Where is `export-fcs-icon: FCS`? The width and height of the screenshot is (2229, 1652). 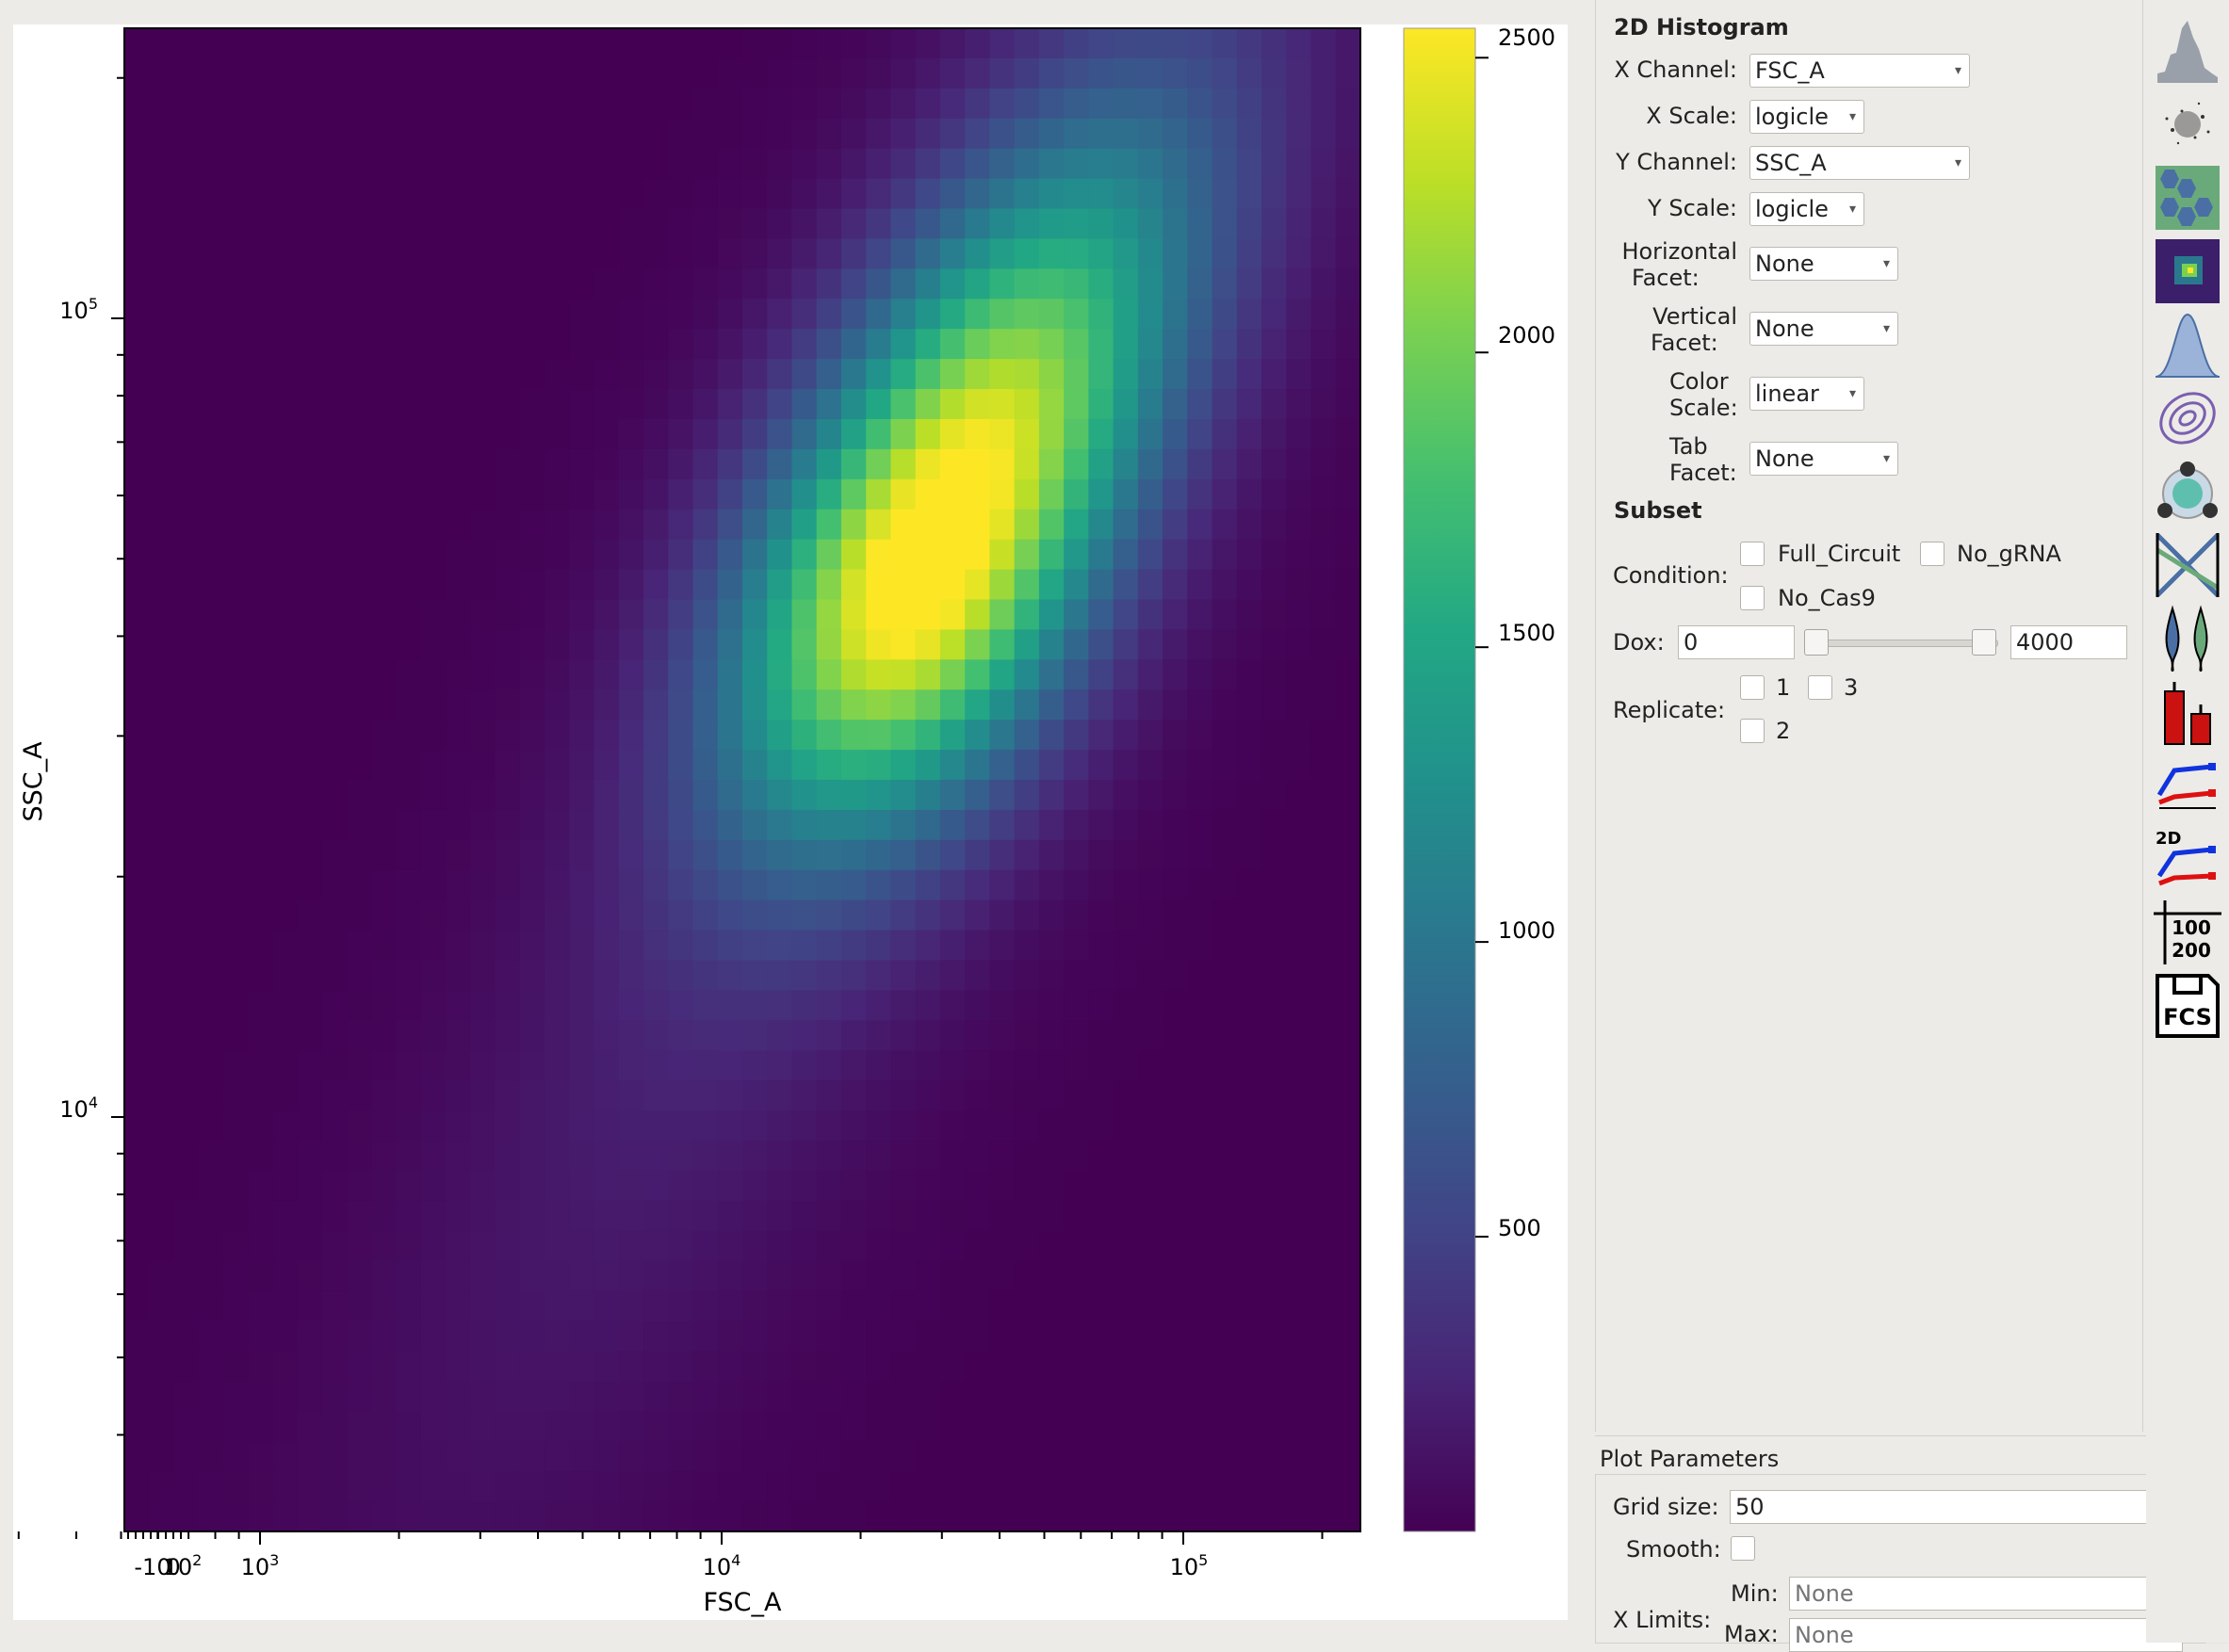
export-fcs-icon: FCS is located at coordinates (2187, 1006).